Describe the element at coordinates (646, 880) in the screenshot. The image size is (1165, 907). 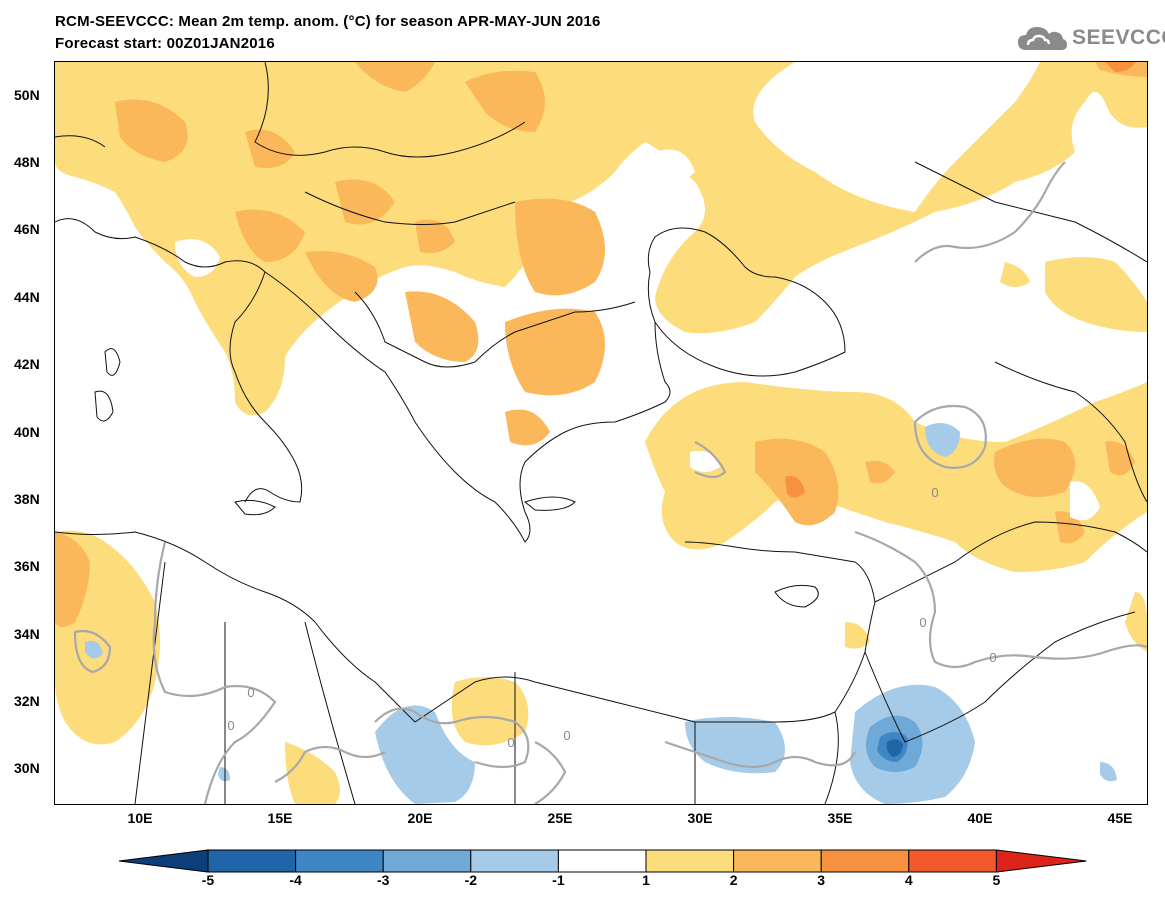
I see `legend-tick-label: 1` at that location.